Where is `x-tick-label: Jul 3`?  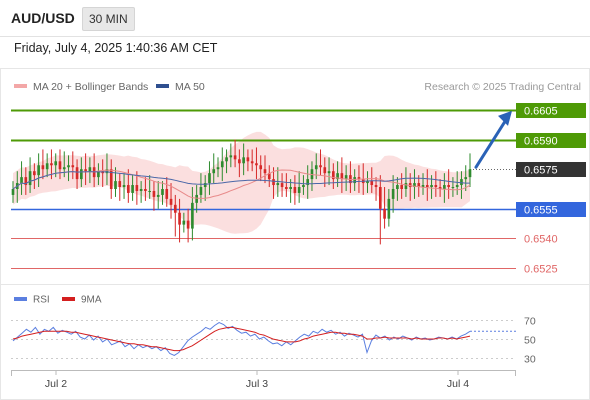 x-tick-label: Jul 3 is located at coordinates (257, 384).